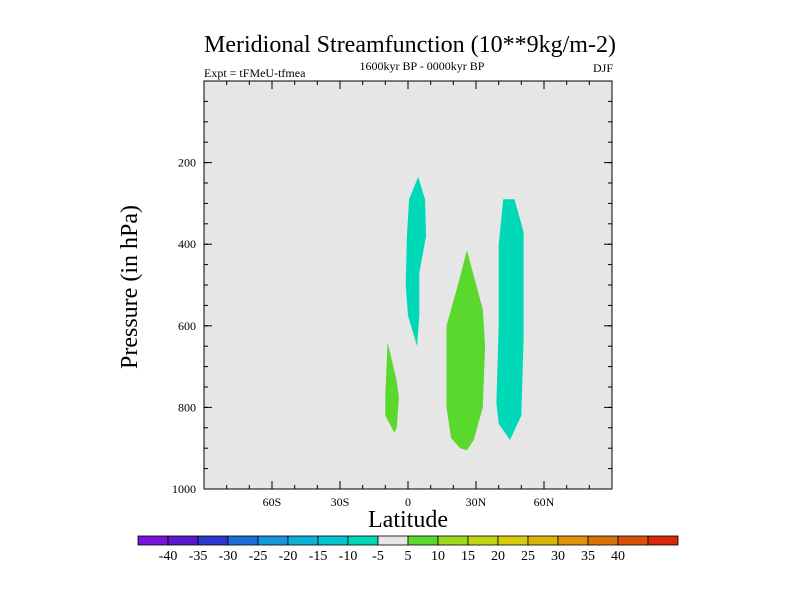 The height and width of the screenshot is (605, 800). Describe the element at coordinates (510, 319) in the screenshot. I see `contour-region-negative-cell-subtropical-north` at that location.